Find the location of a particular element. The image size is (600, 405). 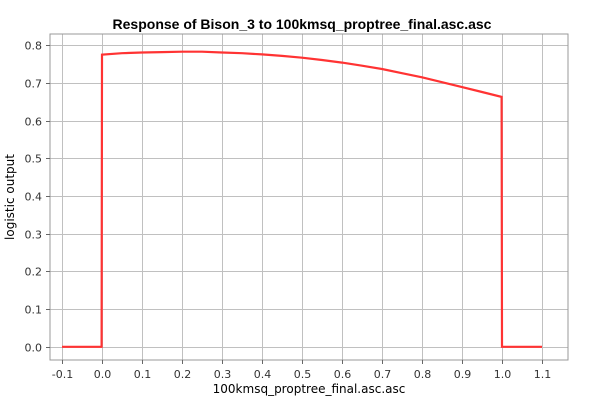

x-tick-label: 0.6 is located at coordinates (343, 374).